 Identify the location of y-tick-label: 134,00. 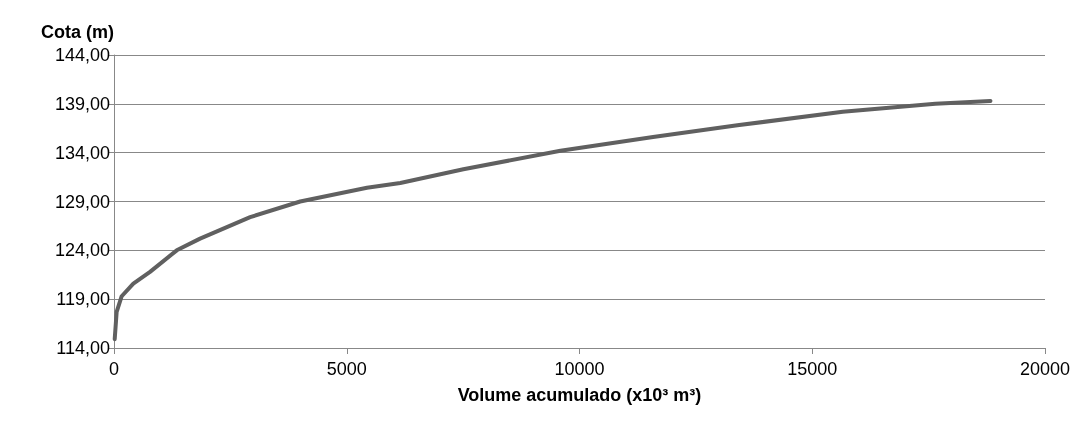
(82, 152).